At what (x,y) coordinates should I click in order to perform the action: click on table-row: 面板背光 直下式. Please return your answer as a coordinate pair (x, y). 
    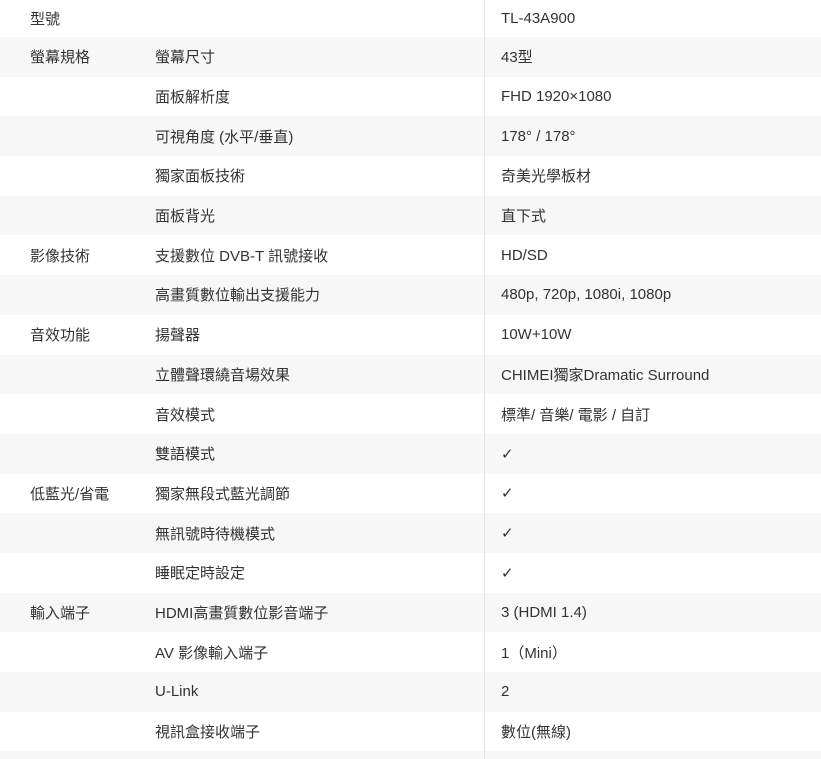
    Looking at the image, I should click on (410, 215).